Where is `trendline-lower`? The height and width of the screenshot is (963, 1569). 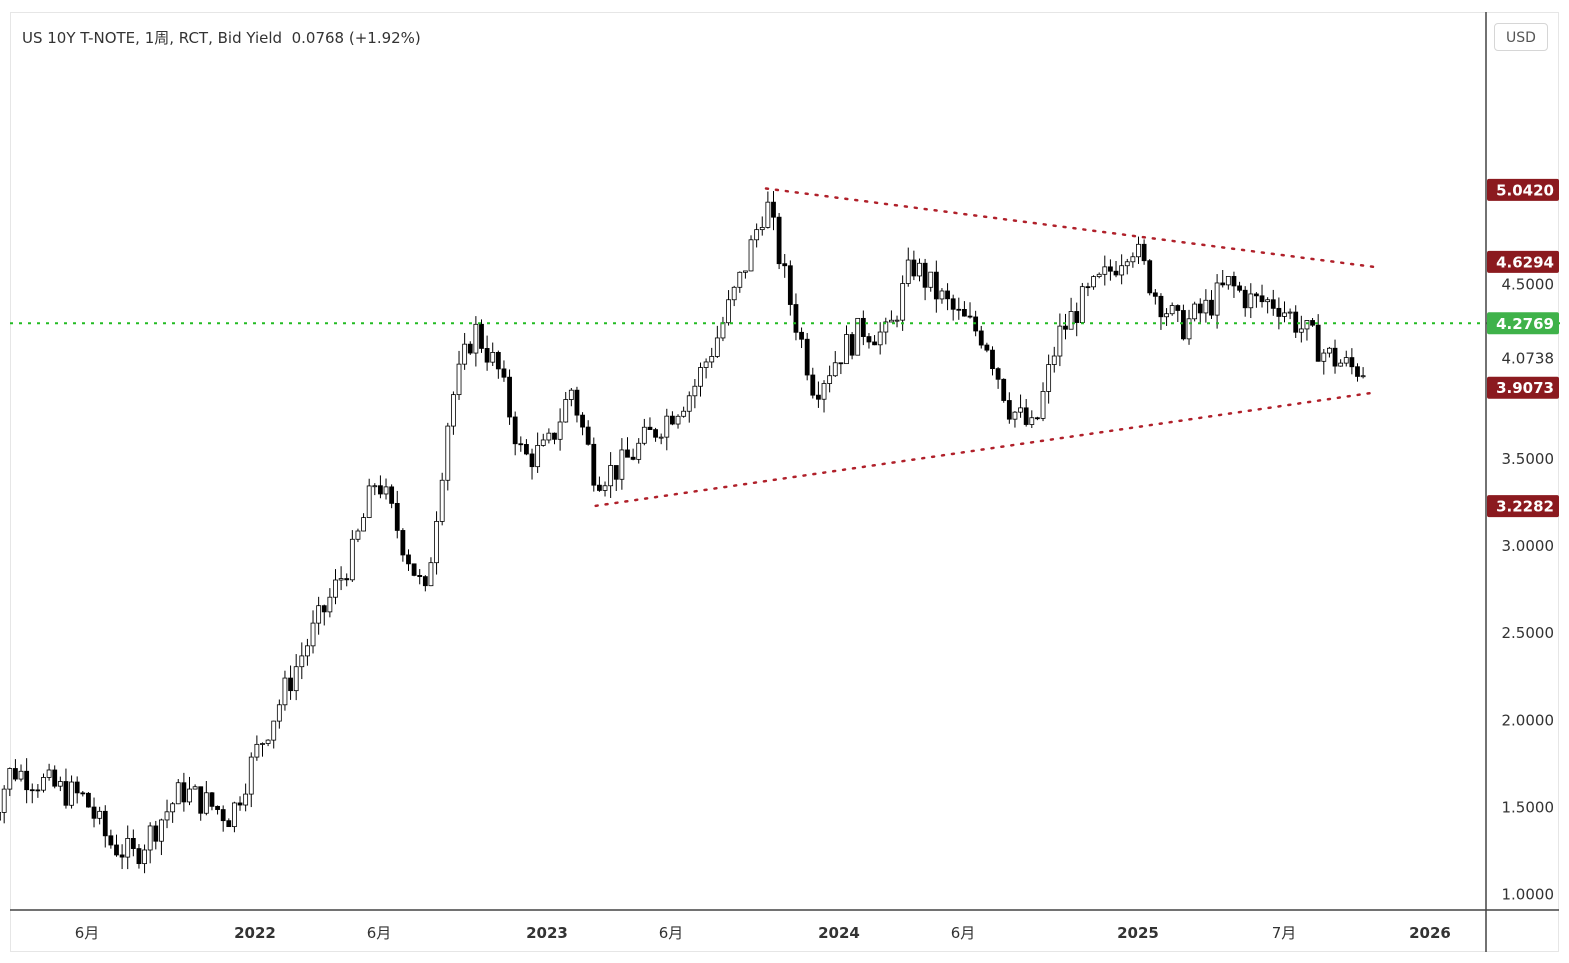
trendline-lower is located at coordinates (985, 449).